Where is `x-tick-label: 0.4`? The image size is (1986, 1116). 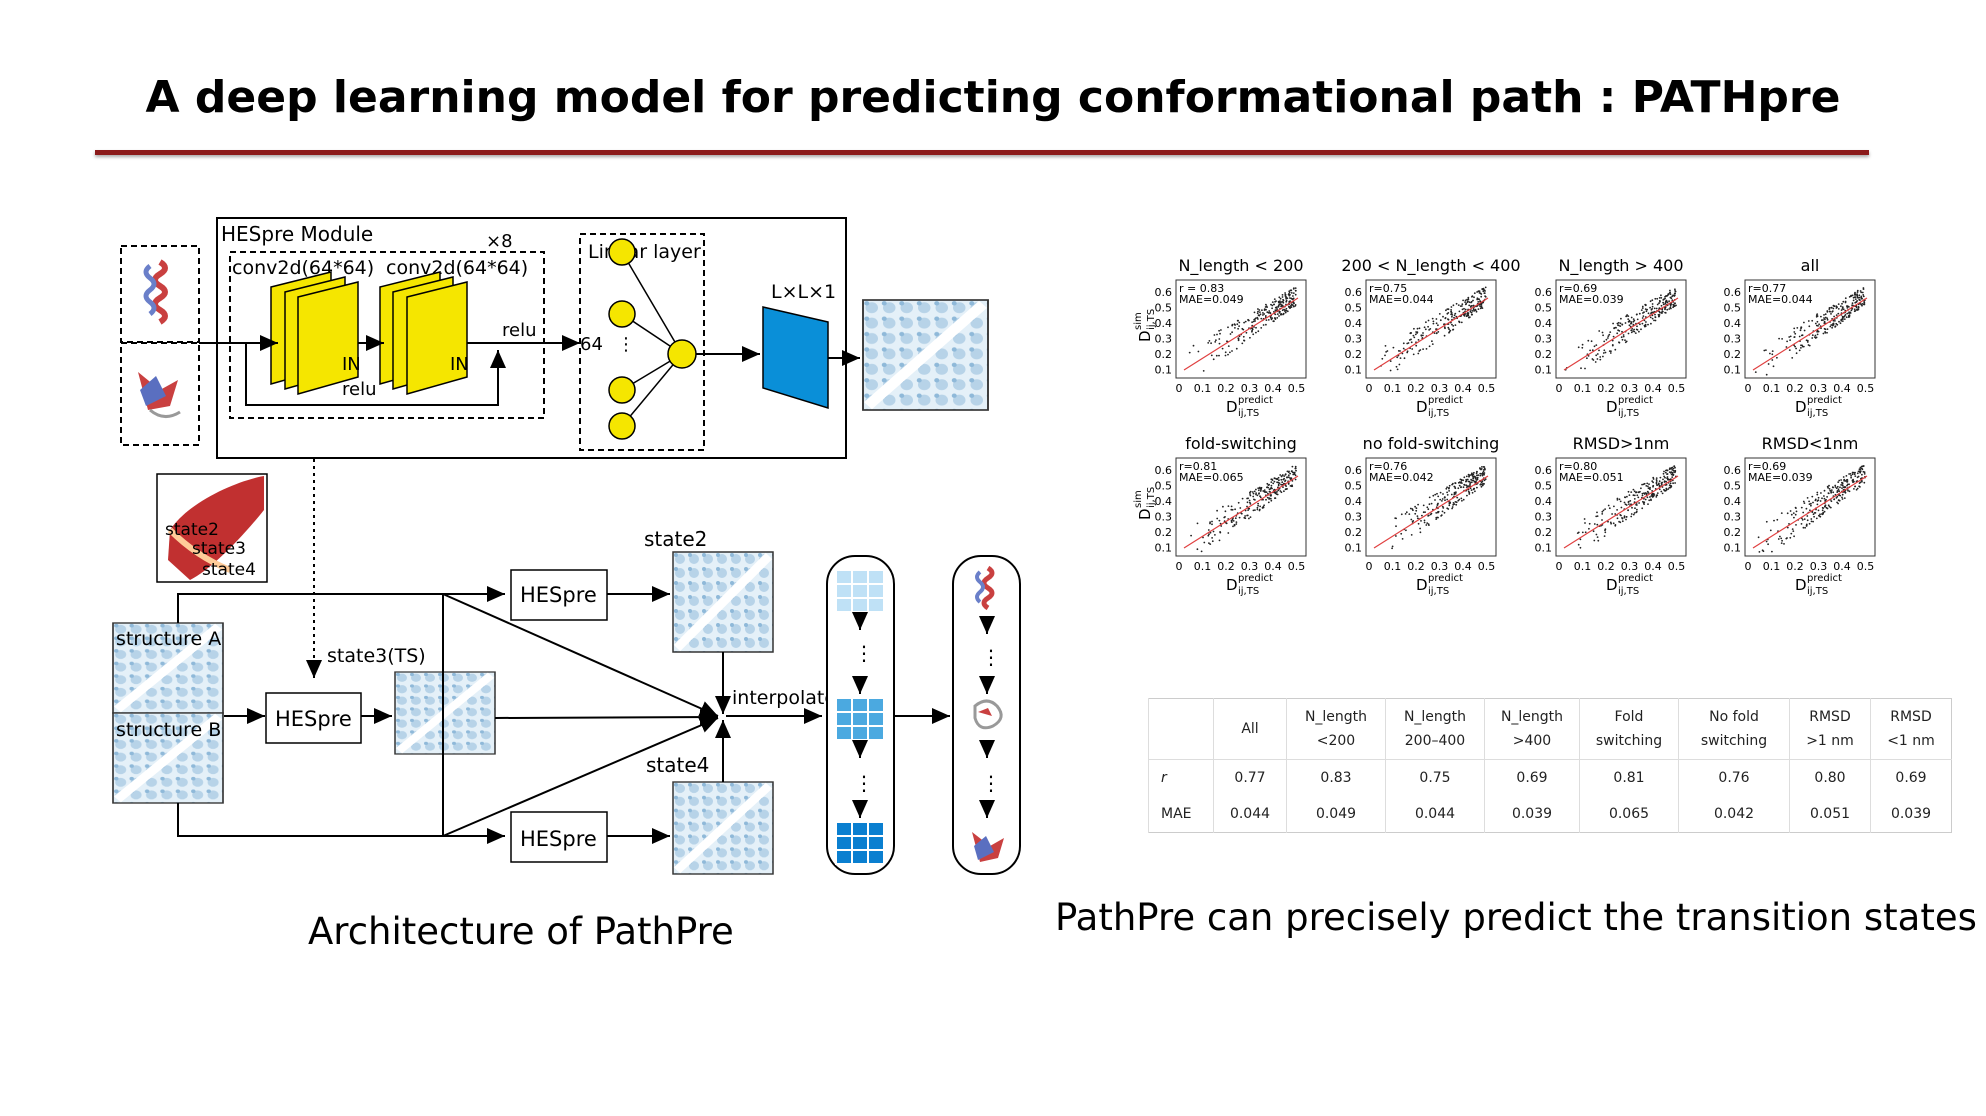 x-tick-label: 0.4 is located at coordinates (1842, 566).